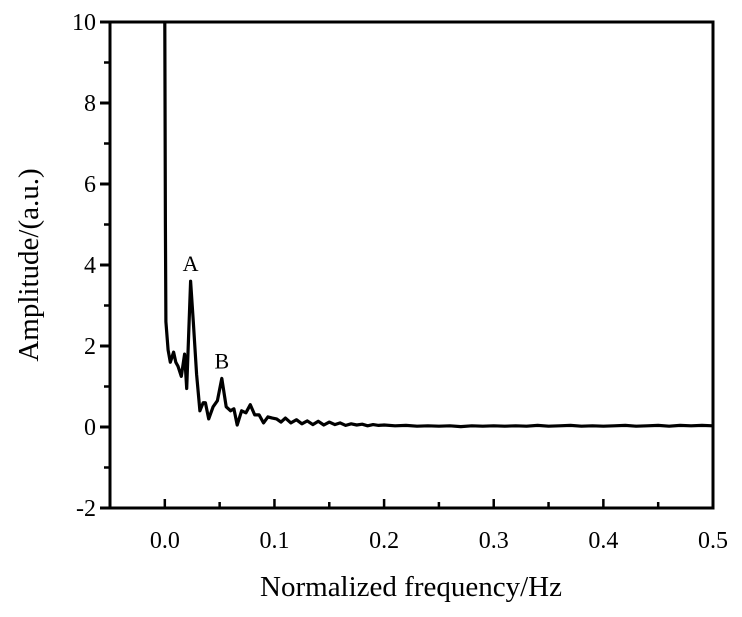 Image resolution: width=742 pixels, height=617 pixels. Describe the element at coordinates (191, 263) in the screenshot. I see `peak-label: A` at that location.